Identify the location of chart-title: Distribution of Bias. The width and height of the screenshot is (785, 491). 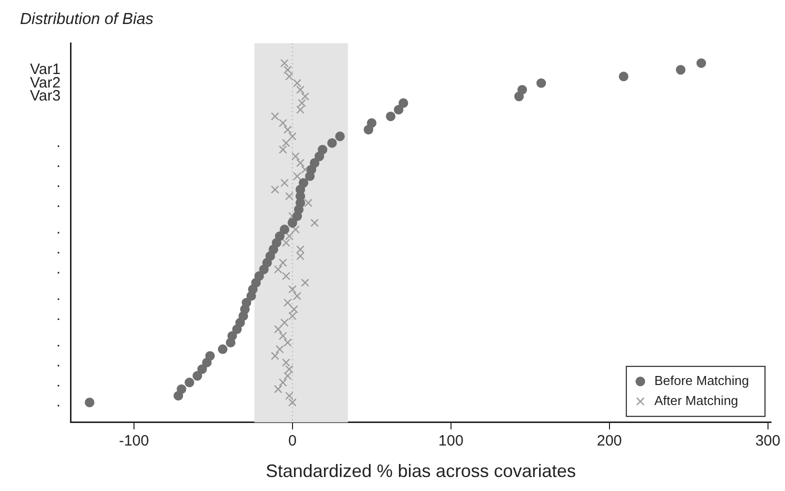
(87, 19).